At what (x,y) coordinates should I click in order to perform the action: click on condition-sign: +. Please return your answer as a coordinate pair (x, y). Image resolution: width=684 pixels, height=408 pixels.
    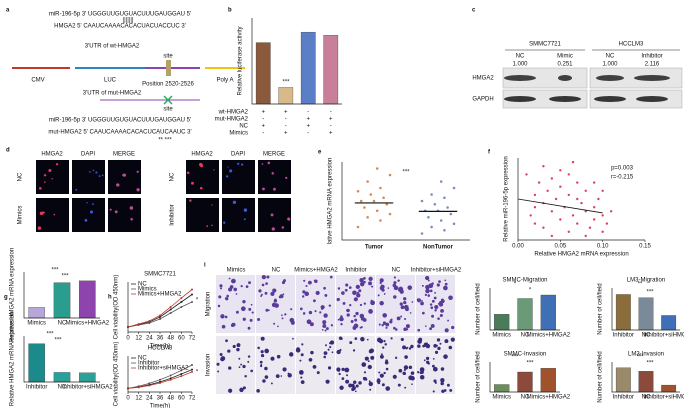
    Looking at the image, I should click on (263, 113).